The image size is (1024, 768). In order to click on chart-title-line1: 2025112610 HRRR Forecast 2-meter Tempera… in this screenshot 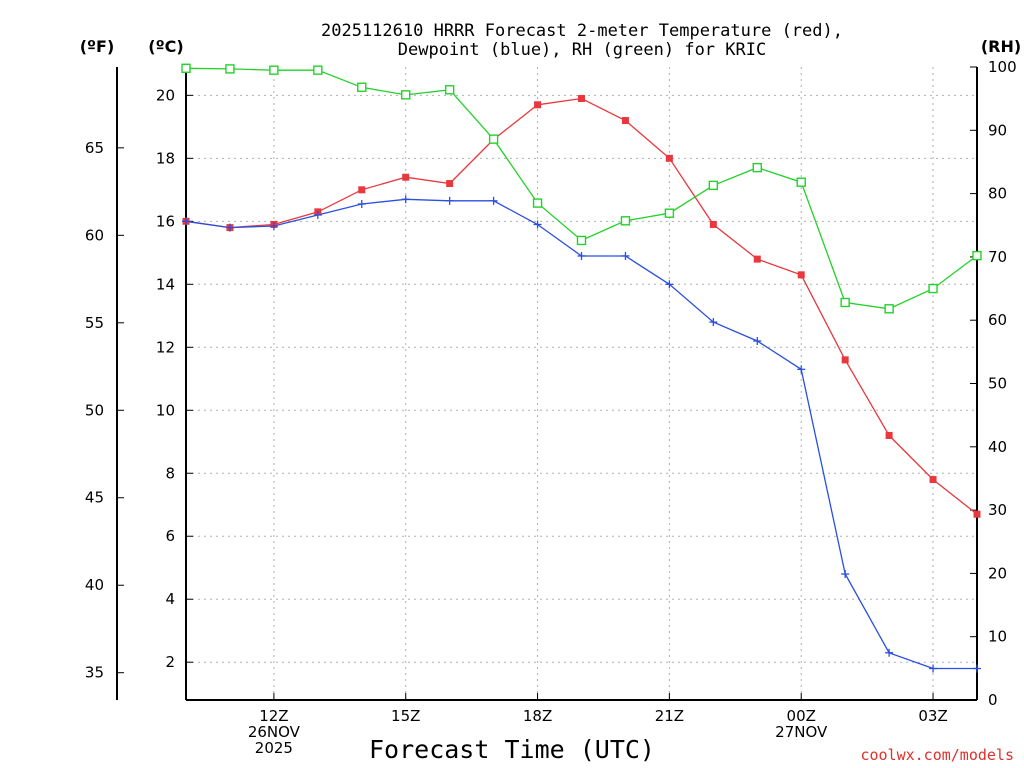, I will do `click(582, 31)`.